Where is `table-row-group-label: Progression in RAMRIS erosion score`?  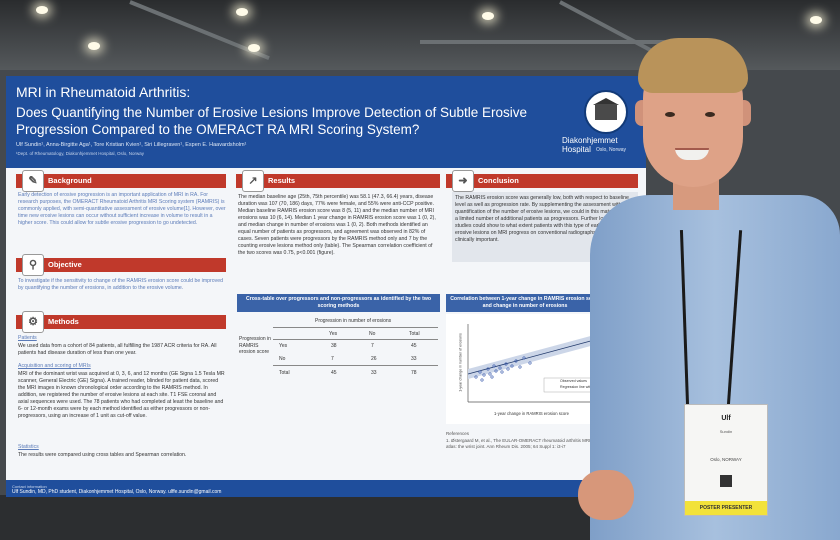
table-row-group-label: Progression in RAMRIS erosion score is located at coordinates (255, 345).